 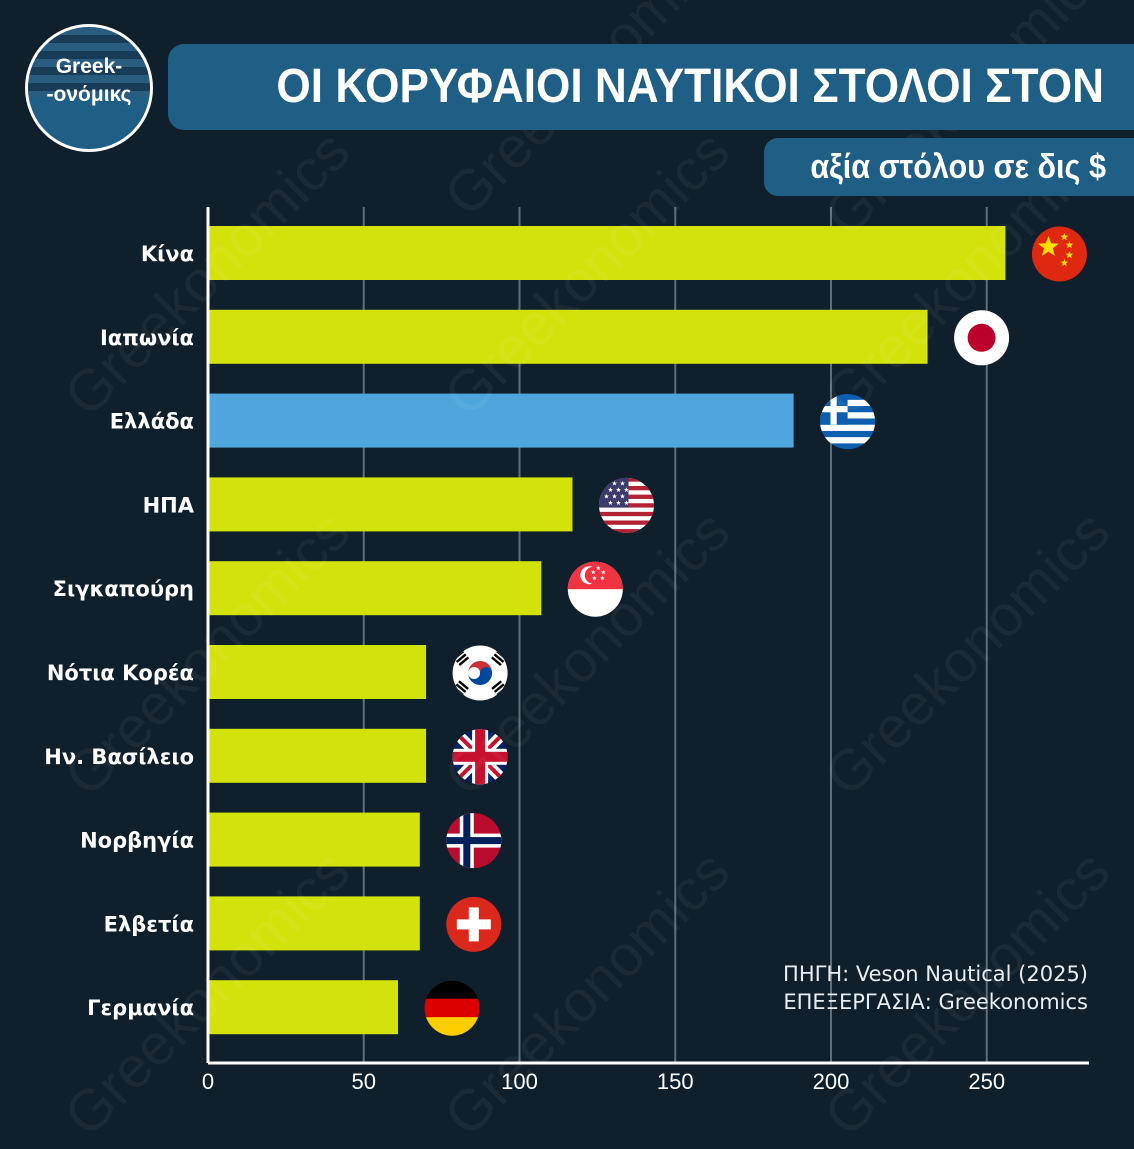 I want to click on x-tick-label: 200, so click(x=831, y=1081).